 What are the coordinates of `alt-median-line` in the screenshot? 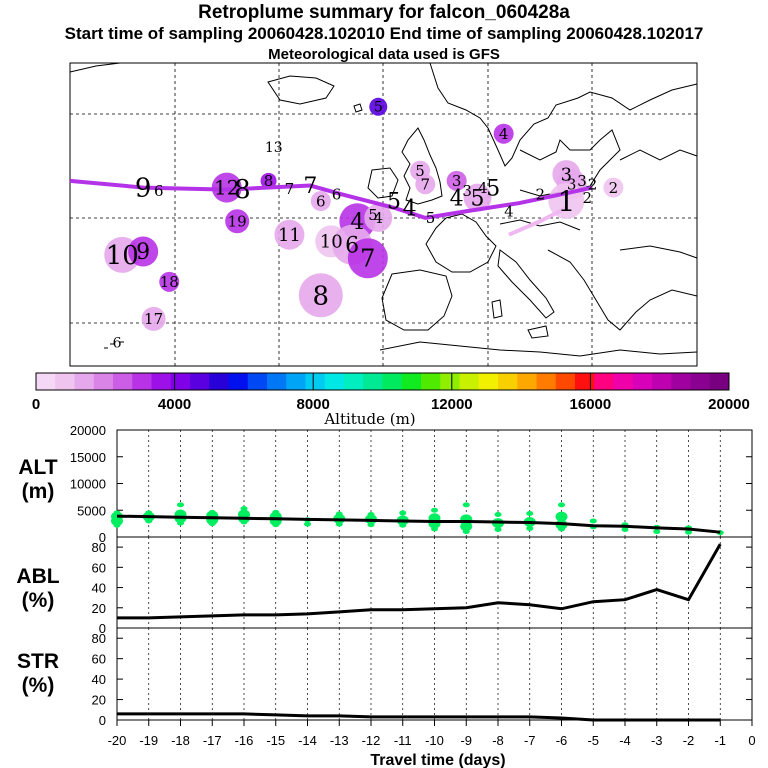 It's located at (418, 524).